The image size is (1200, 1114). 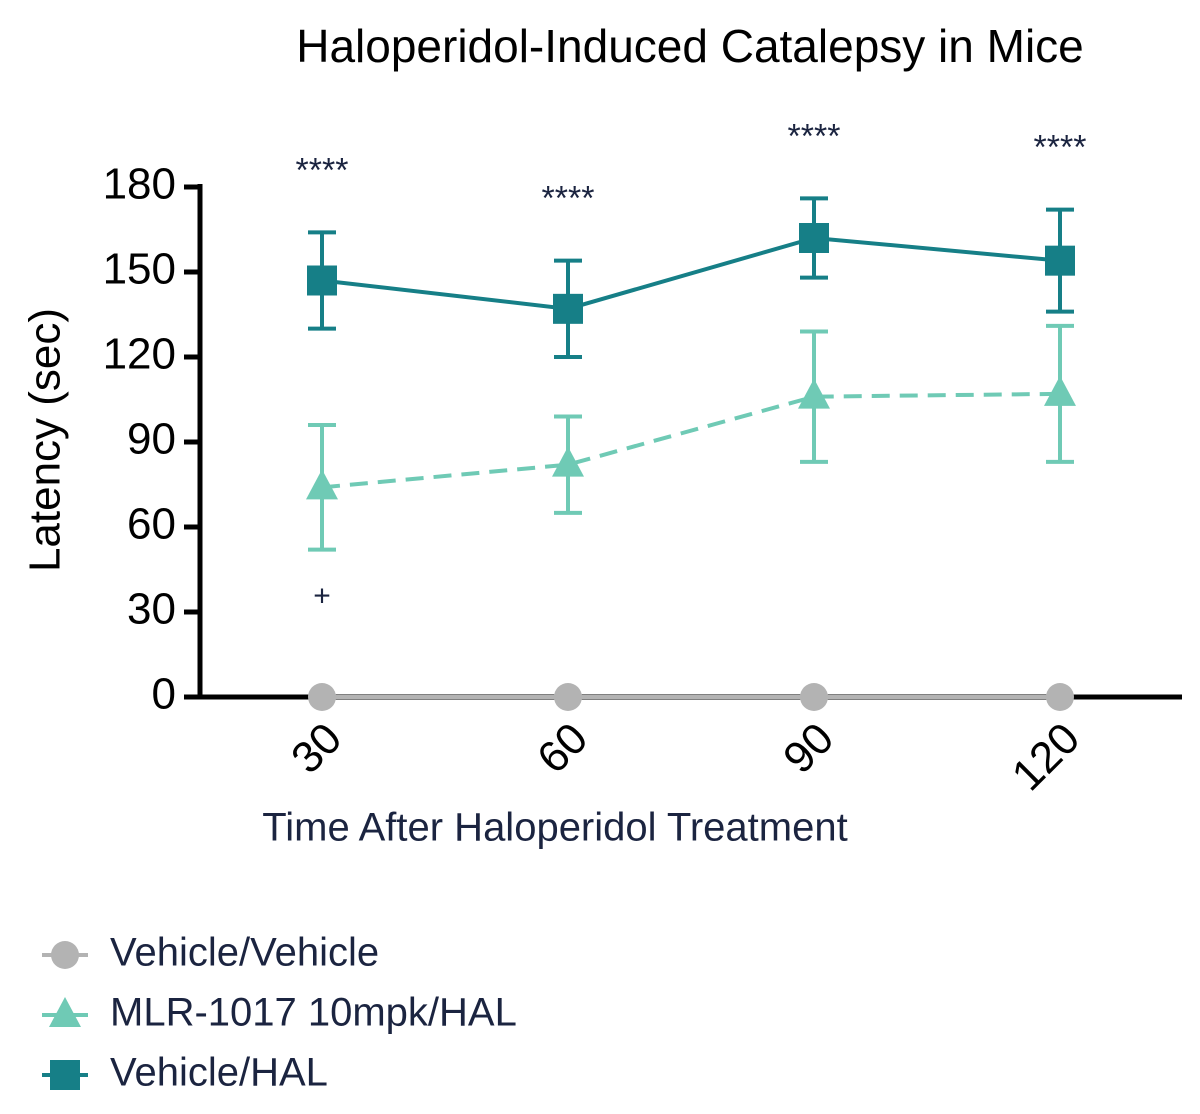 I want to click on y-tick-label: 0, so click(x=164, y=694).